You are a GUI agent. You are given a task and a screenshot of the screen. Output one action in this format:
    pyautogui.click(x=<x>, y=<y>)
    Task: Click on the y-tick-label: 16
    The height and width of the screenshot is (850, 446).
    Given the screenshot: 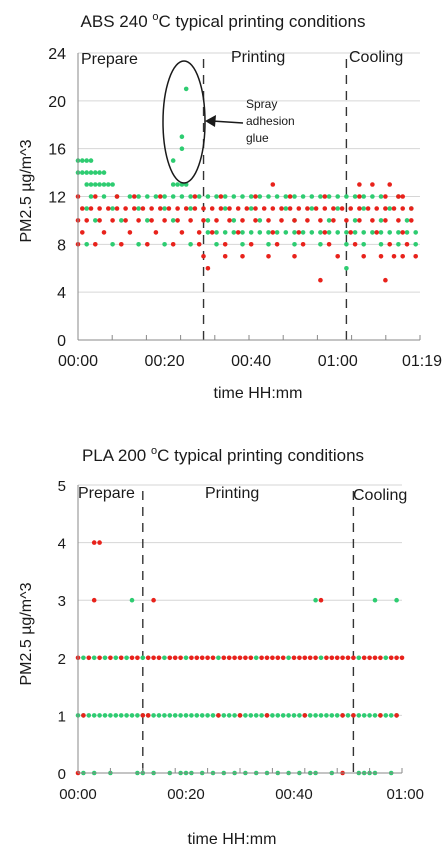 What is the action you would take?
    pyautogui.click(x=57, y=150)
    